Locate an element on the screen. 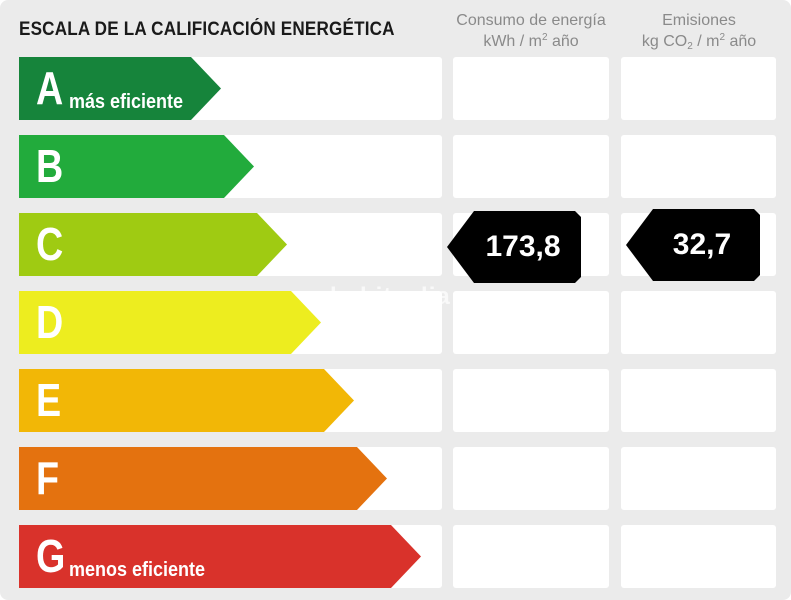 Image resolution: width=791 pixels, height=600 pixels. emissions-cell-d is located at coordinates (698, 322).